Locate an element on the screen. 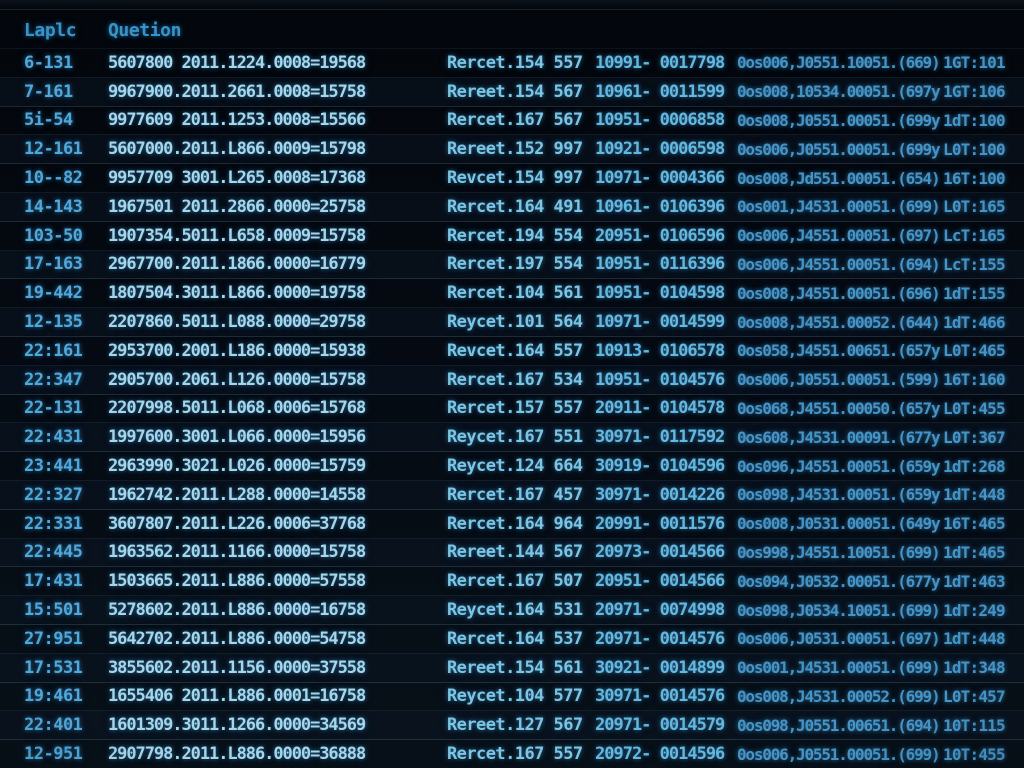  cell-rercet: Rereet.144 567 is located at coordinates (515, 552).